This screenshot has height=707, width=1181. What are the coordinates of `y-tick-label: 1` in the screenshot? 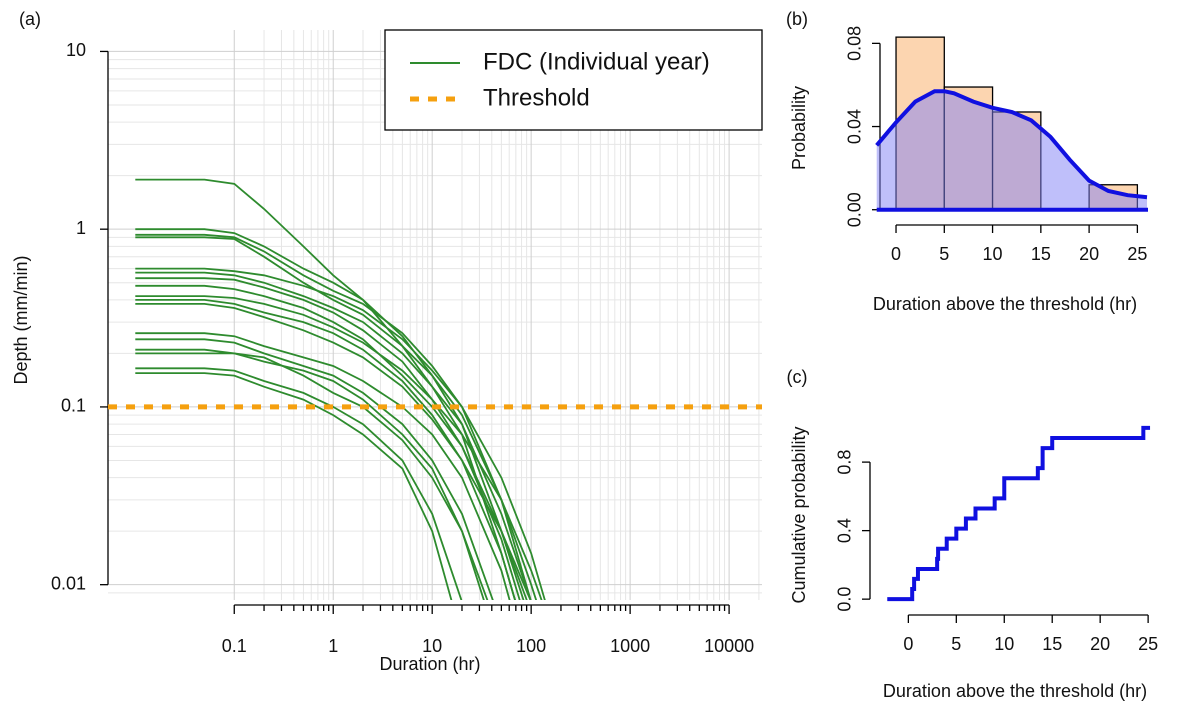 It's located at (81, 228).